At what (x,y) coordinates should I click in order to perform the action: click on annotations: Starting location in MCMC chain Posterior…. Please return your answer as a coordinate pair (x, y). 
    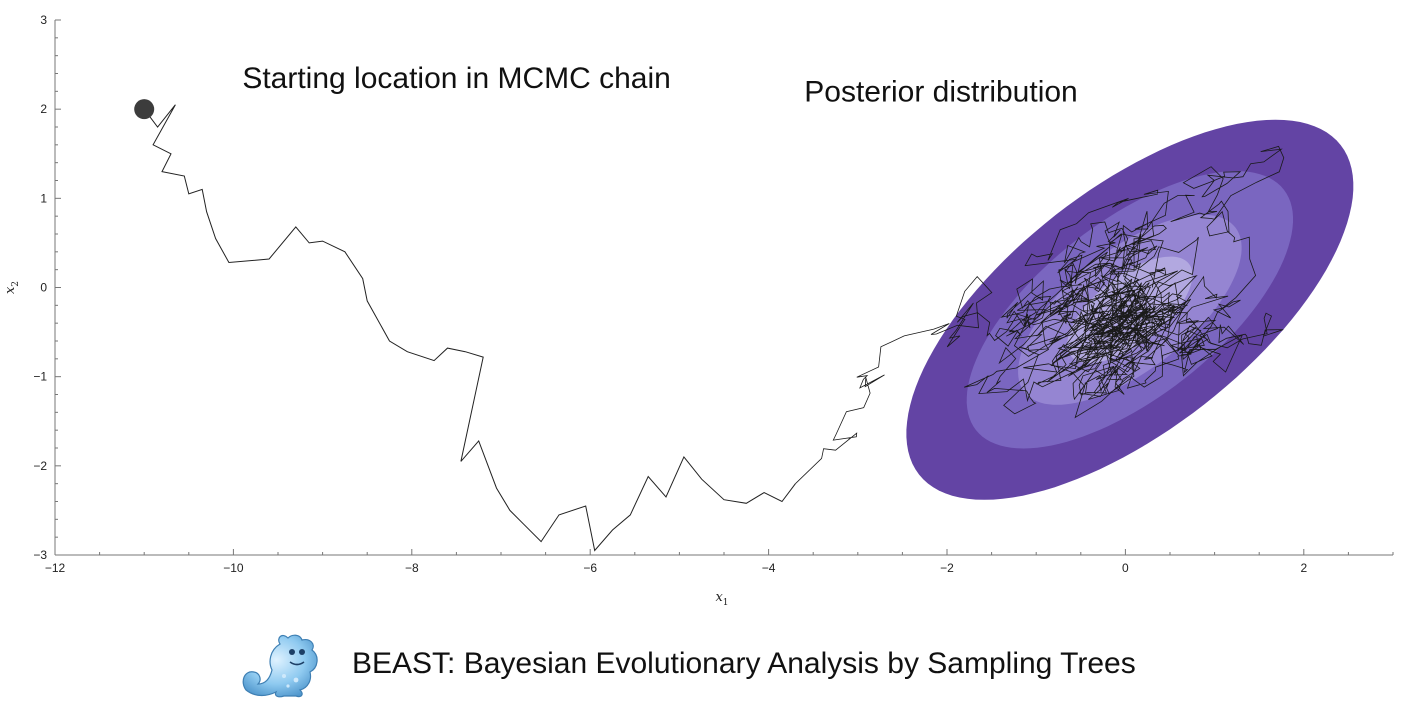
    Looking at the image, I should click on (659, 85).